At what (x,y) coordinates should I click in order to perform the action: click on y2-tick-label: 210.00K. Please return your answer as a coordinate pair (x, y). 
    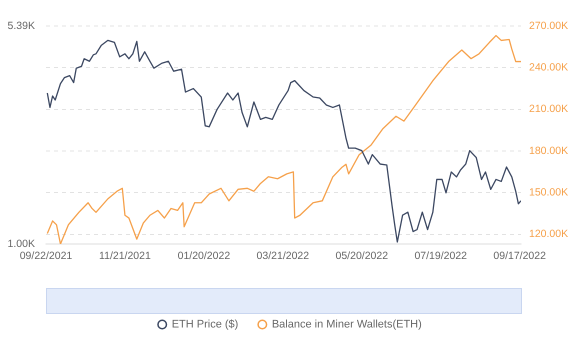
    Looking at the image, I should click on (548, 109).